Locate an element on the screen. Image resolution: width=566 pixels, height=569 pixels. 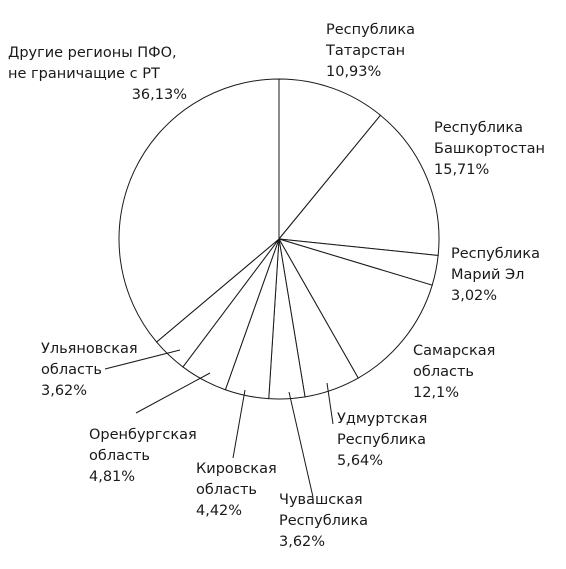
slice-name-label: не граничащие с РТ is located at coordinates (84, 74).